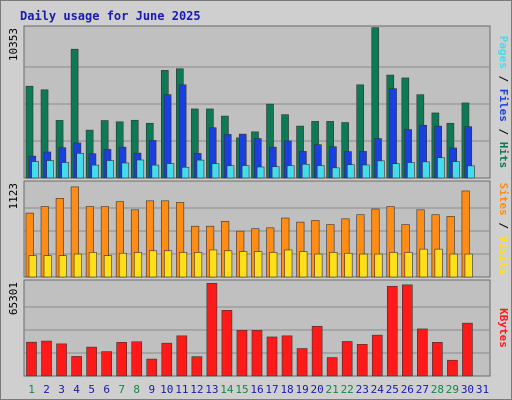 Image resolution: width=512 pixels, height=400 pixels. What do you see at coordinates (151, 389) in the screenshot?
I see `day-label: 9` at bounding box center [151, 389].